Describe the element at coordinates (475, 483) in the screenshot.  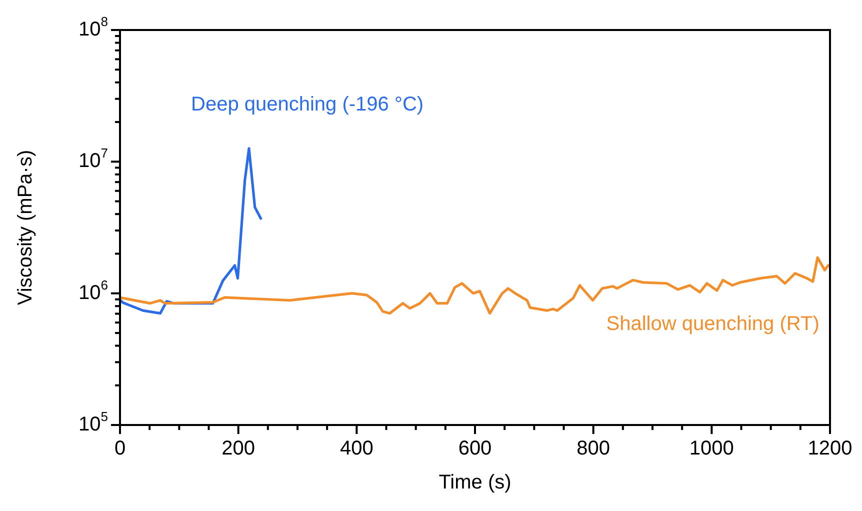
I see `x-axis-title: Time (s)` at that location.